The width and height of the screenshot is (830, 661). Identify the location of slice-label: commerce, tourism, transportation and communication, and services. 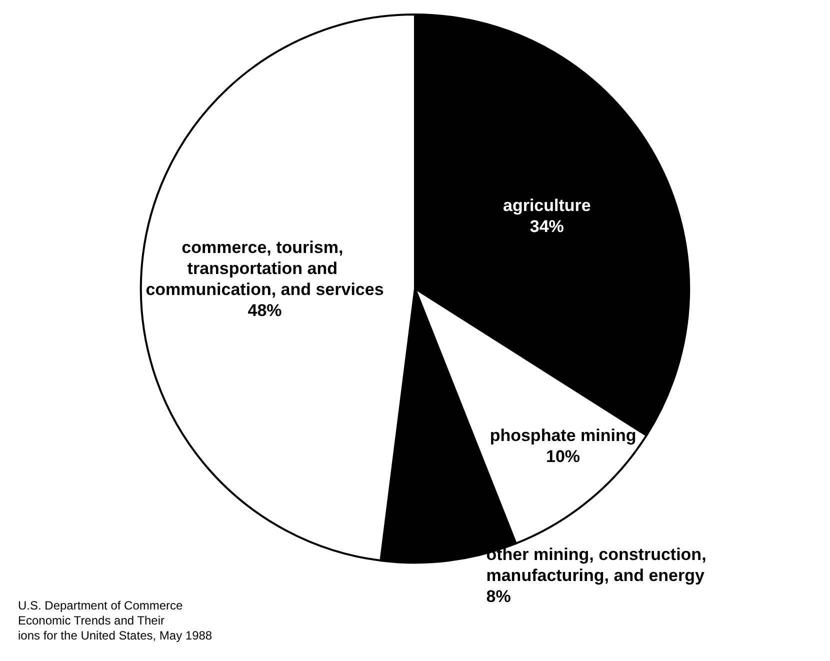
(265, 269).